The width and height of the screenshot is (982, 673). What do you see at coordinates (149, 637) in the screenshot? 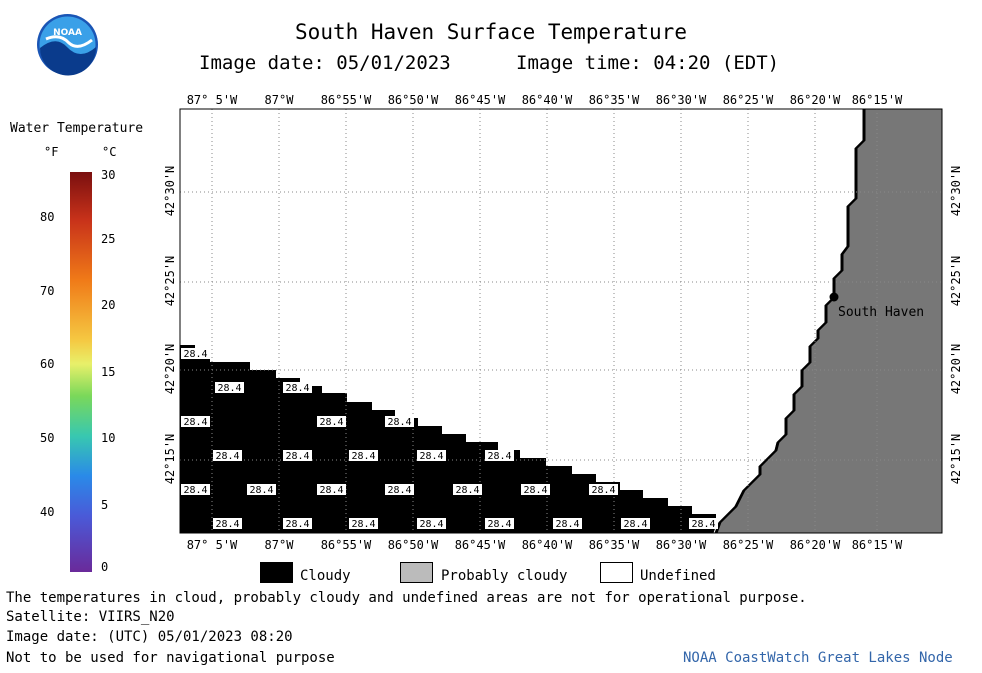
I see `utc-date-text: Image date: (UTC) 05/01/2023 08:20` at bounding box center [149, 637].